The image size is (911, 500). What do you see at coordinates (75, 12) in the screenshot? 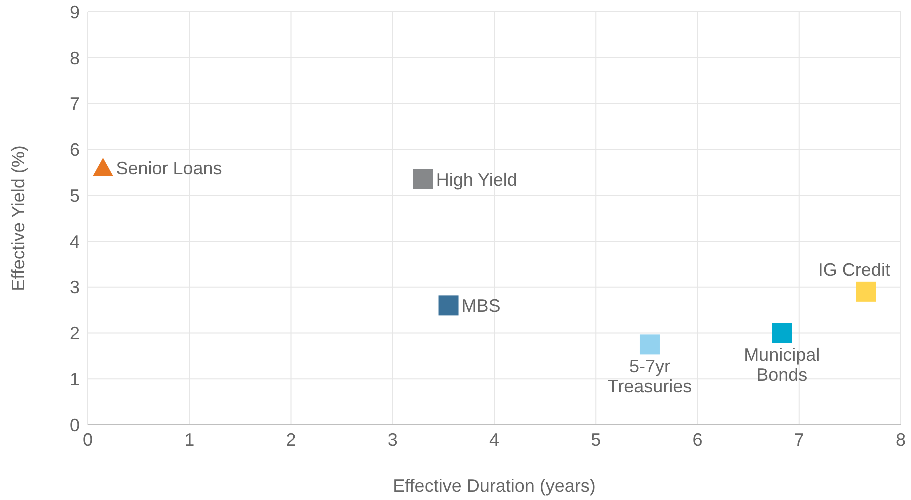
I see `y-tick-label: 9` at bounding box center [75, 12].